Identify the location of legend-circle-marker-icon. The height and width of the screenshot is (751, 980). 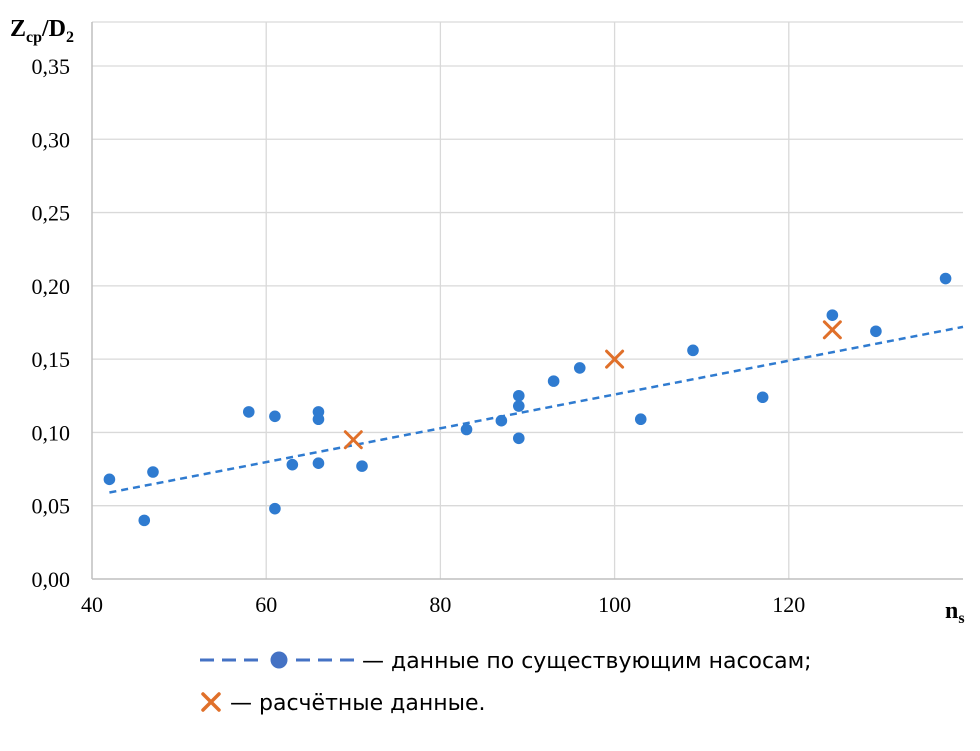
(279, 660).